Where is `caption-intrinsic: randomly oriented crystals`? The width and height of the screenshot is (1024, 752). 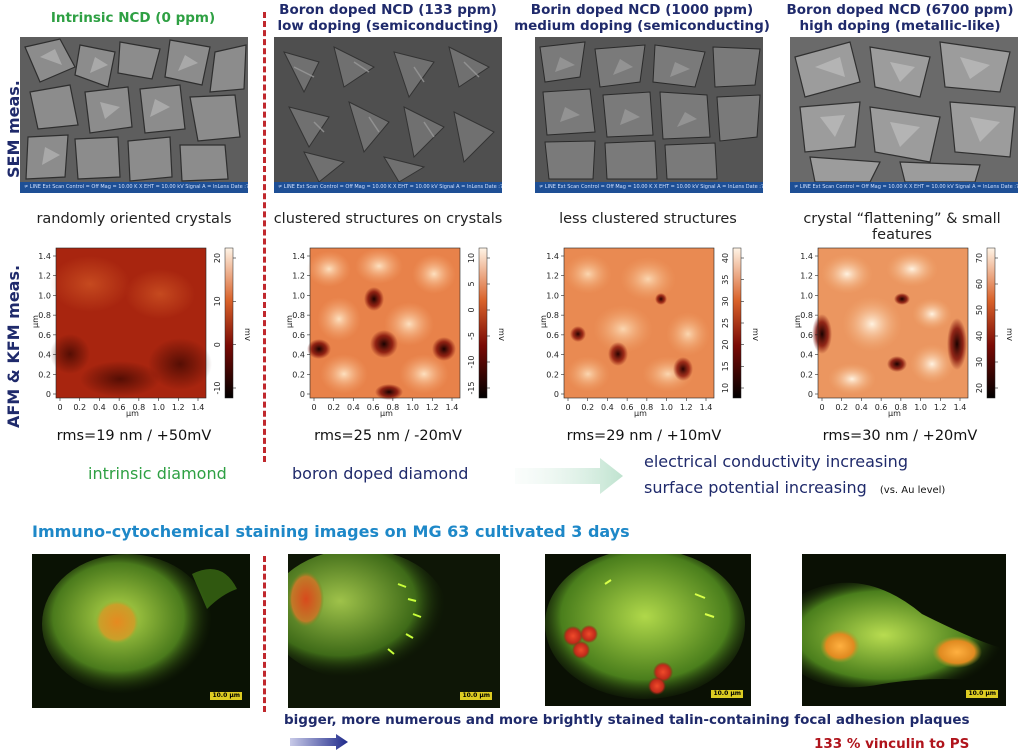
caption-intrinsic: randomly oriented crystals is located at coordinates (134, 219).